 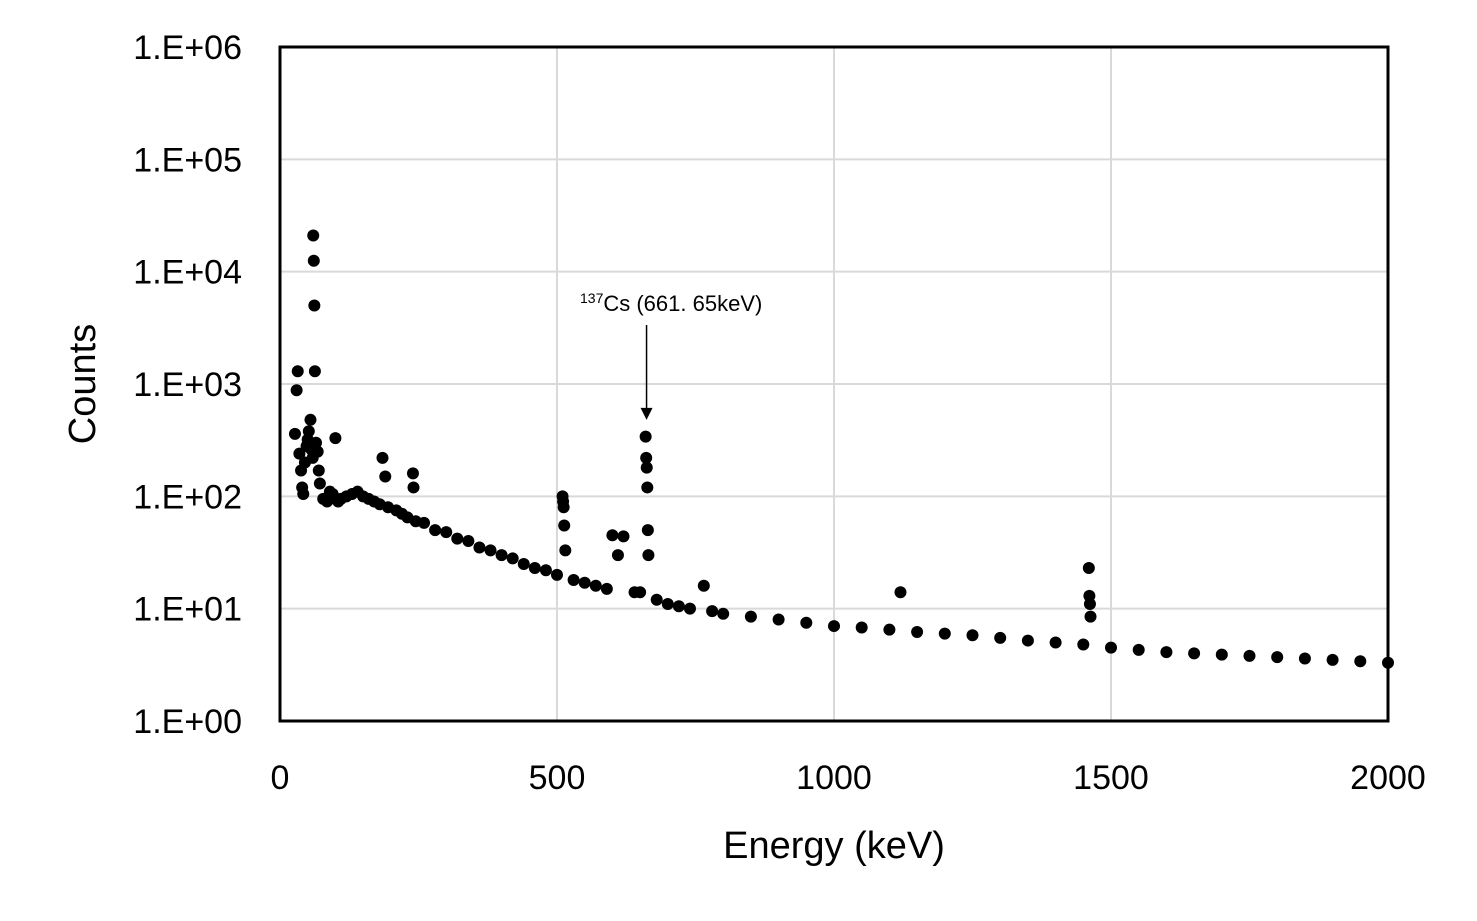 I want to click on annotation-label: 137Cs (661. 65keV), so click(x=671, y=303).